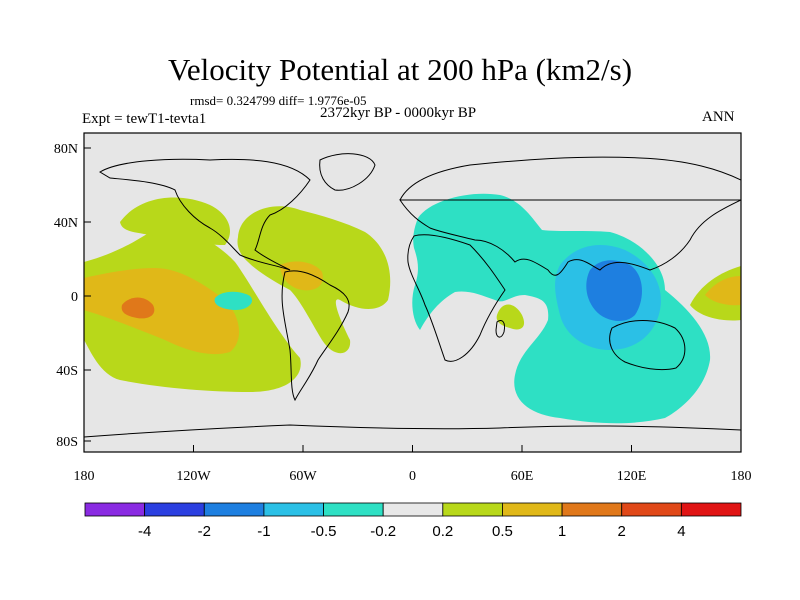  Describe the element at coordinates (347, 172) in the screenshot. I see `greenland-coastline` at that location.